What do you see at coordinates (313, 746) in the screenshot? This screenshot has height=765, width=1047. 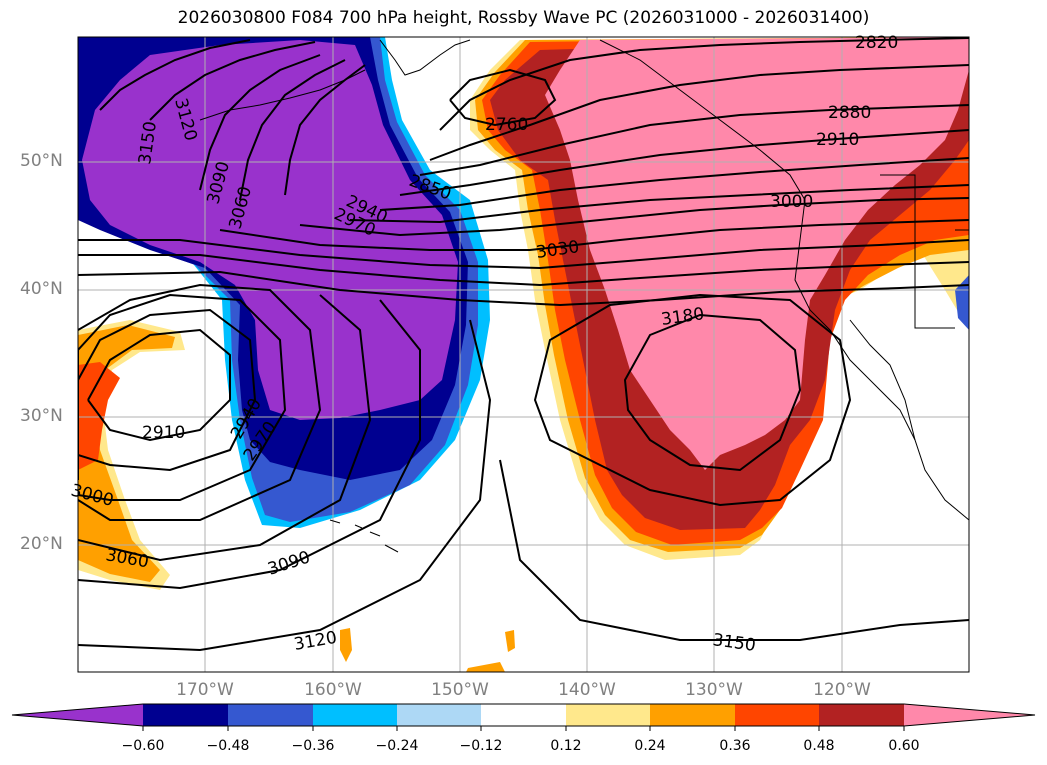 I see `colorbar-tick-label: −0.36` at bounding box center [313, 746].